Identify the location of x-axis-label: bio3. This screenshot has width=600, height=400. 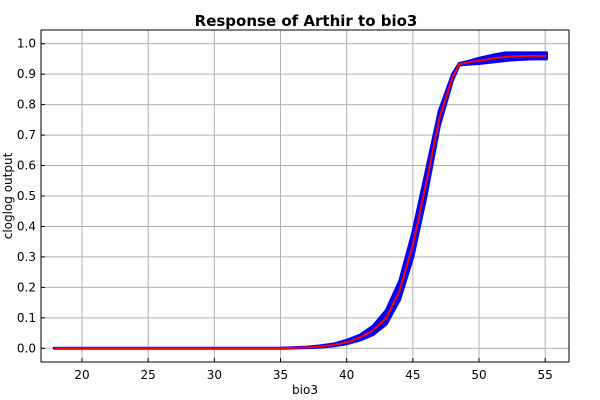
(305, 390).